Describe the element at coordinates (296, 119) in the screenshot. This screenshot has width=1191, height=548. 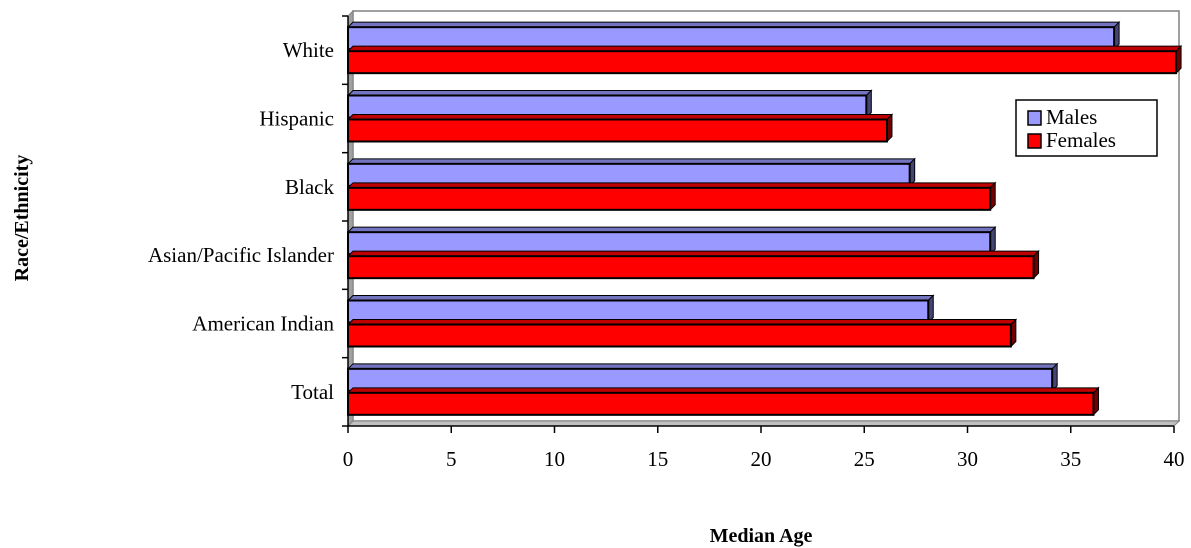
I see `category-label: Hispanic` at that location.